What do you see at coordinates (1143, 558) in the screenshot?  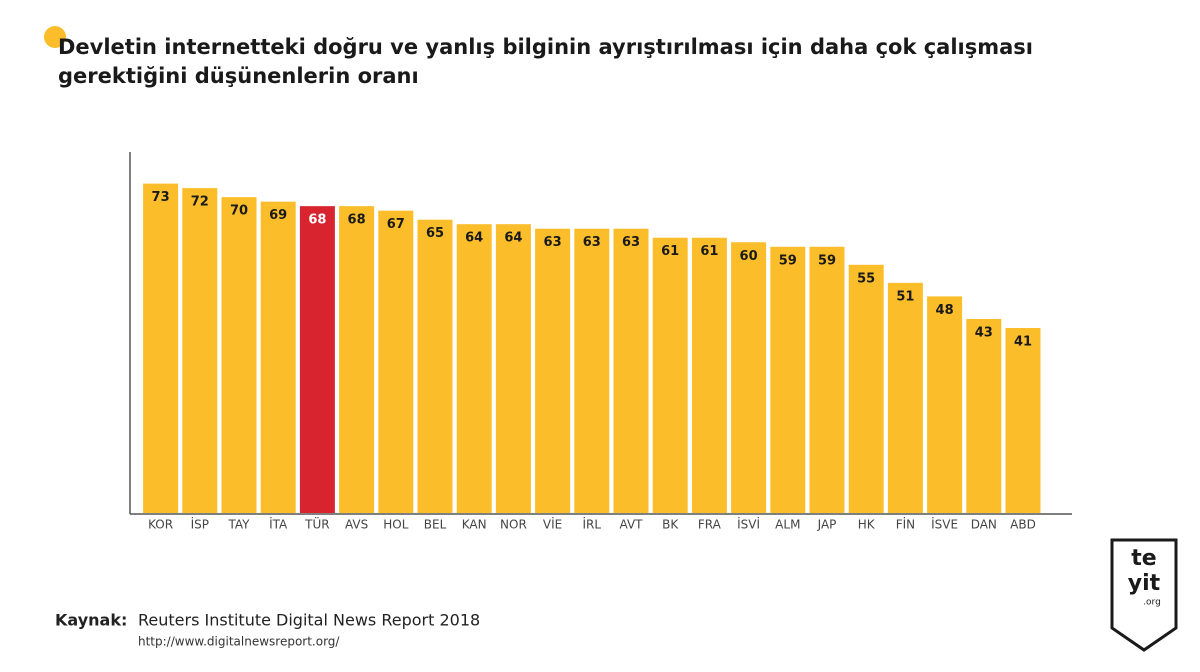 I see `logo-text: te` at bounding box center [1143, 558].